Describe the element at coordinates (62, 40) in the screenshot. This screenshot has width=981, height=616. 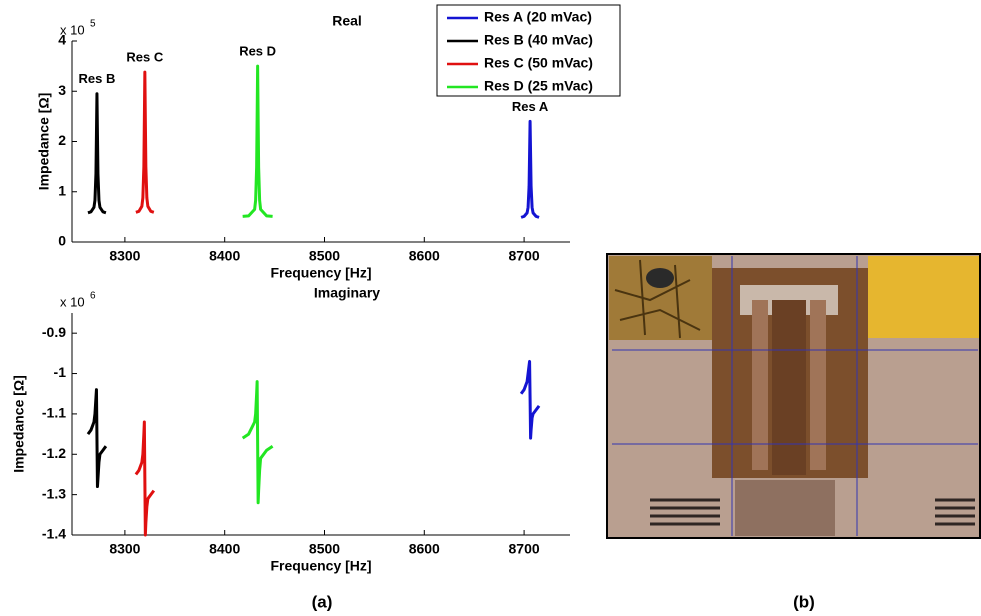
I see `y-tick-label: 4` at that location.